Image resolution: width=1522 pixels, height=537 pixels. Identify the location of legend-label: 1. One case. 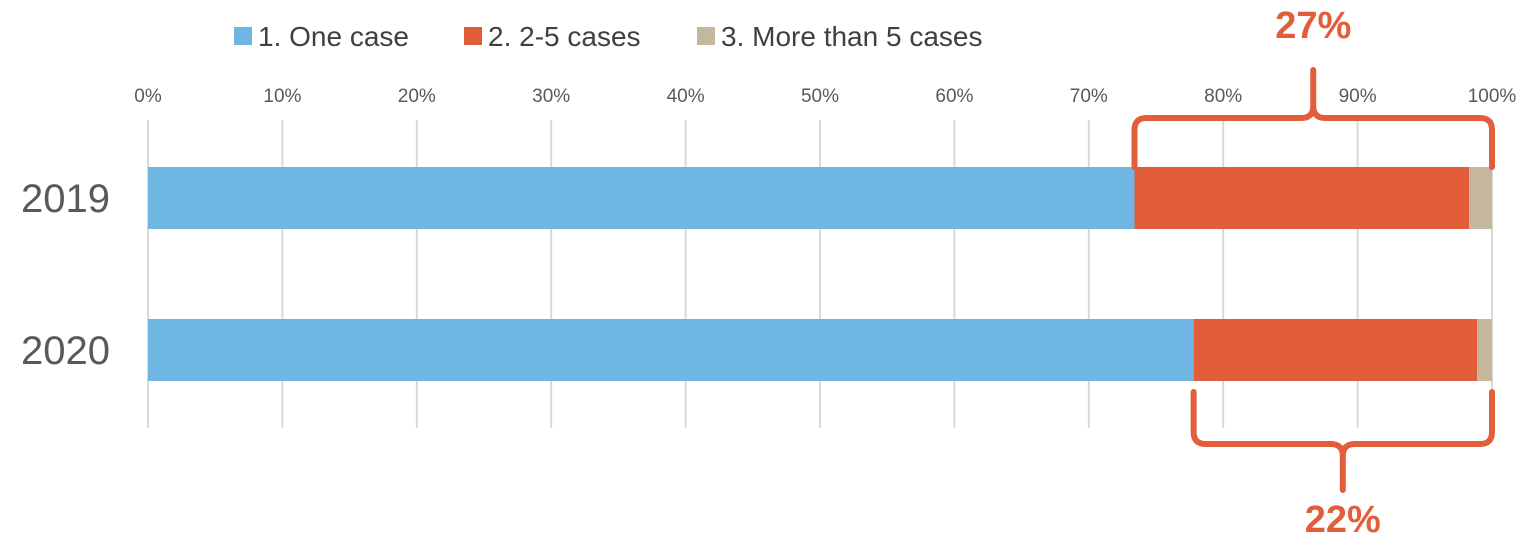
(333, 36).